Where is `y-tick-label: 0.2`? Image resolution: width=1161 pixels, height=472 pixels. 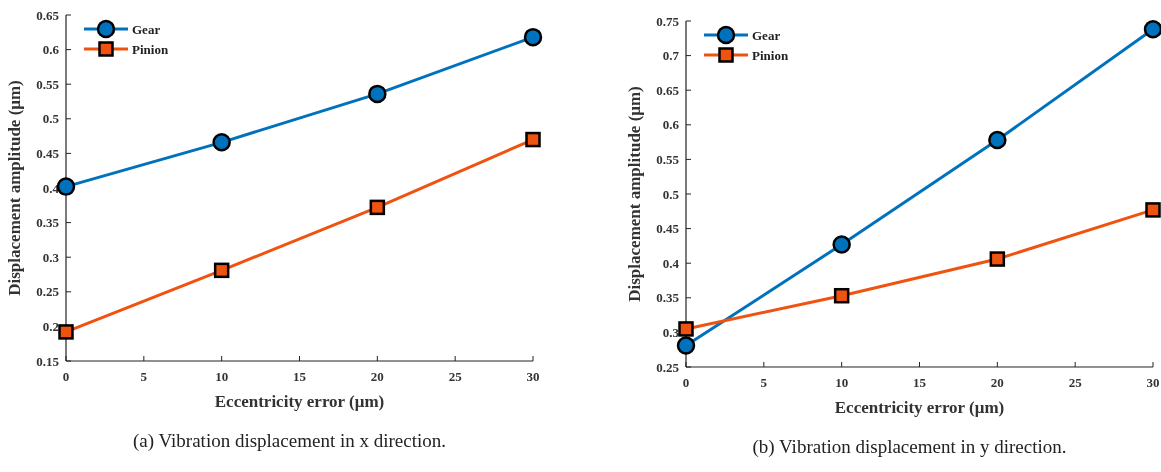 y-tick-label: 0.2 is located at coordinates (50, 326).